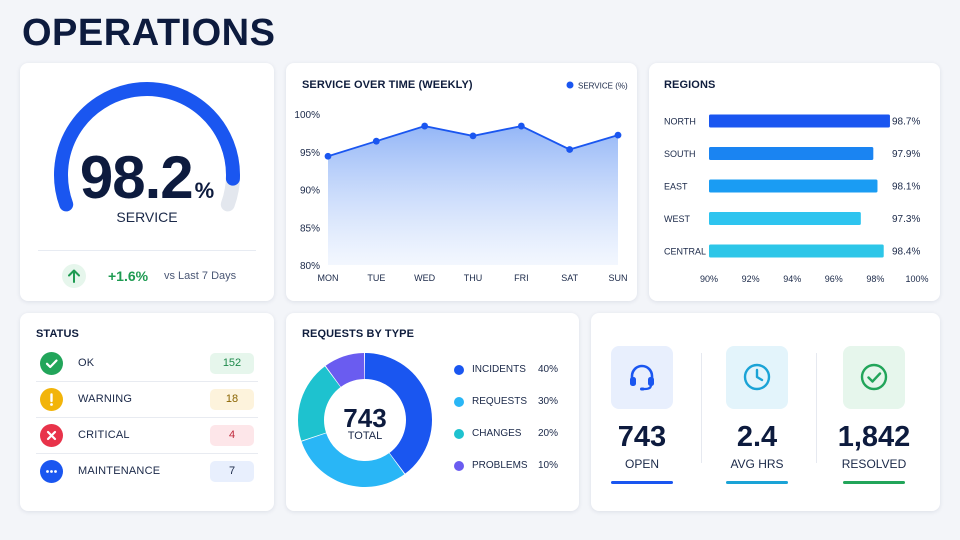 Image resolution: width=960 pixels, height=540 pixels. Describe the element at coordinates (834, 279) in the screenshot. I see `x-tick-label: 96%` at that location.